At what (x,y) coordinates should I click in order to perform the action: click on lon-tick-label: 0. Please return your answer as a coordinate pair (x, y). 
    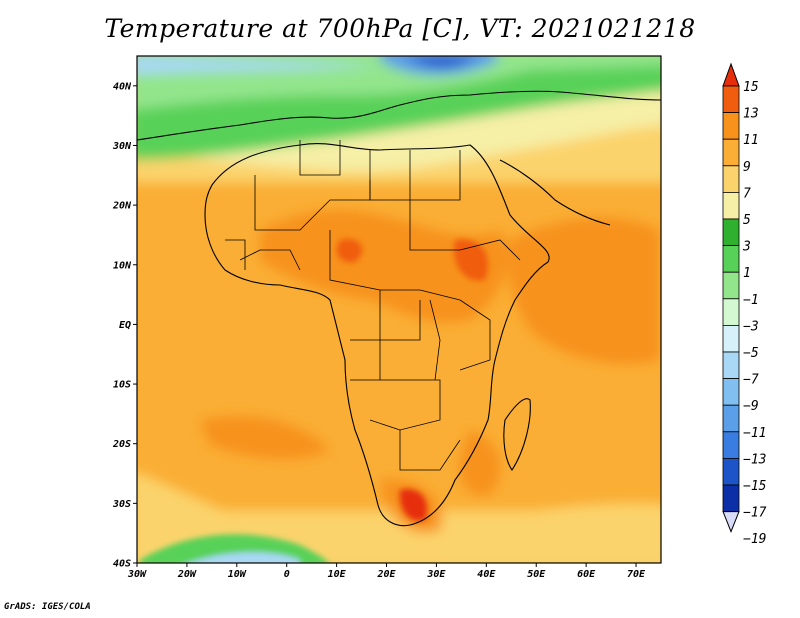
    Looking at the image, I should click on (287, 574).